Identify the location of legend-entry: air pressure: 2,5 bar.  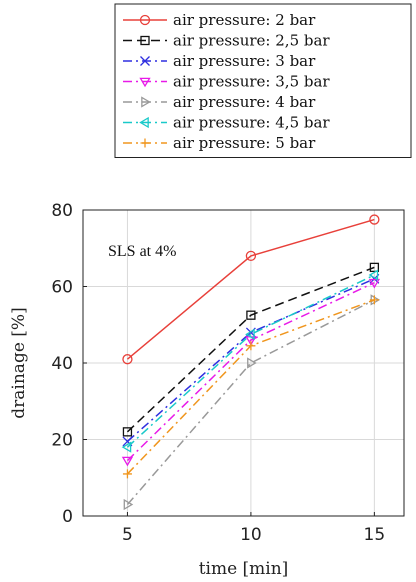
(226, 41).